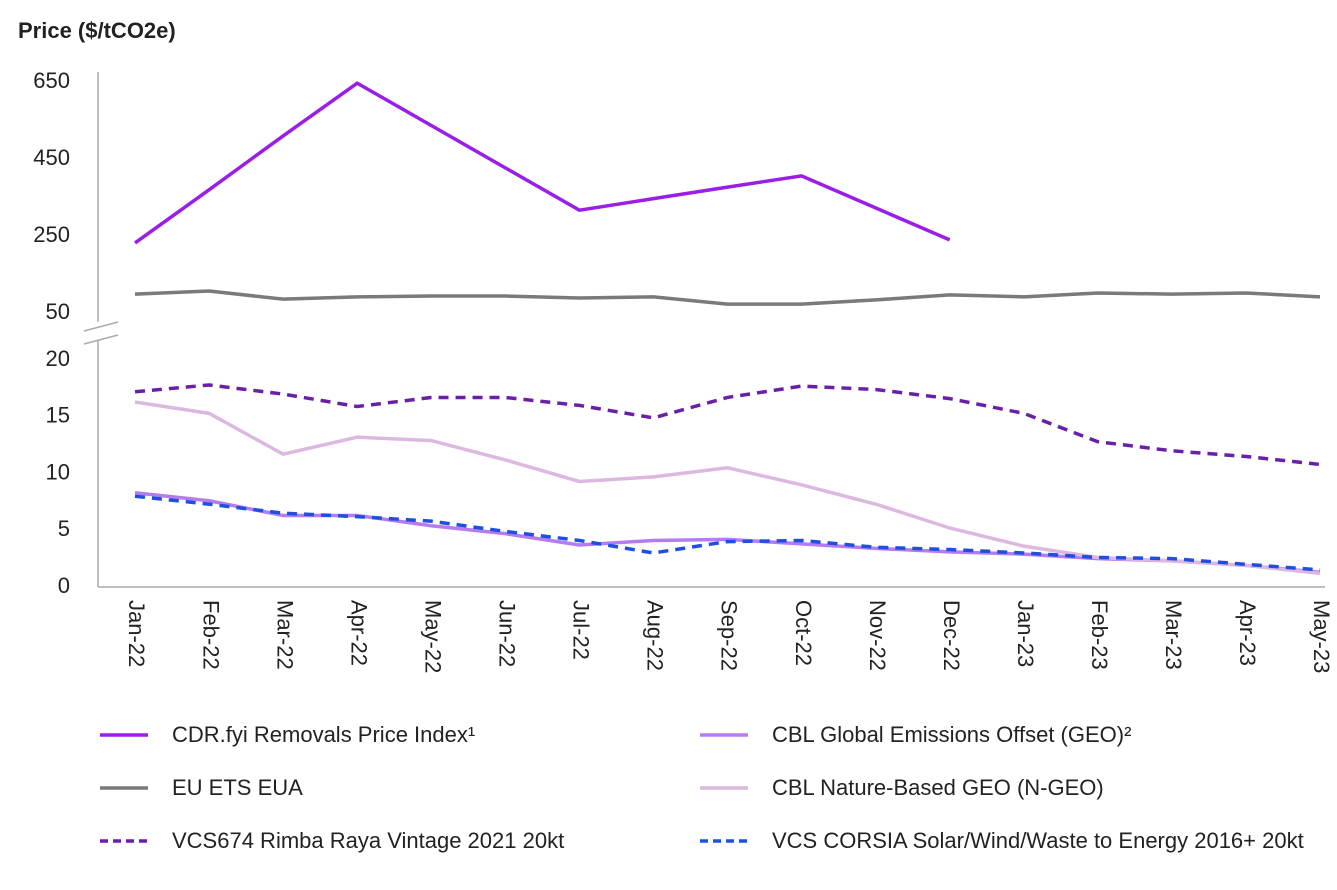  What do you see at coordinates (237, 787) in the screenshot?
I see `legend-label: EU ETS EUA` at bounding box center [237, 787].